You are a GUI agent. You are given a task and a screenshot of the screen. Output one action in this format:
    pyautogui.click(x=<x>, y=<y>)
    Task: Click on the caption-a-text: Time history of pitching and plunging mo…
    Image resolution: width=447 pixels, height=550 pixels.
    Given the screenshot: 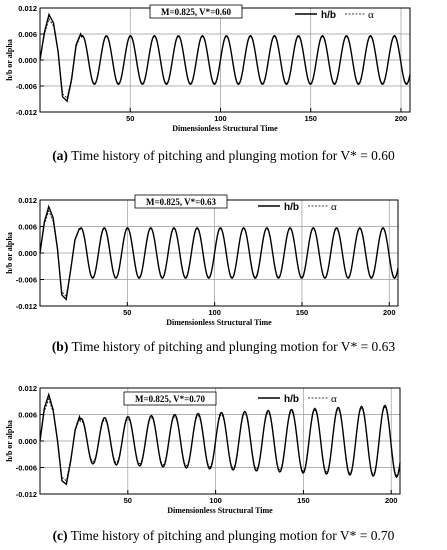 What is the action you would take?
    pyautogui.click(x=231, y=155)
    